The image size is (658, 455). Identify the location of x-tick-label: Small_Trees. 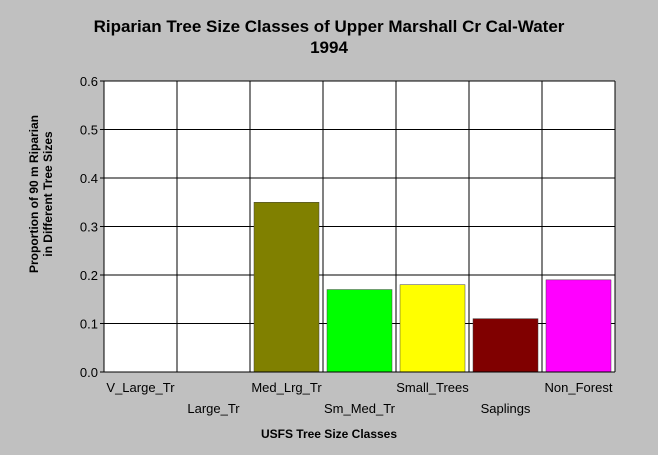
(432, 387).